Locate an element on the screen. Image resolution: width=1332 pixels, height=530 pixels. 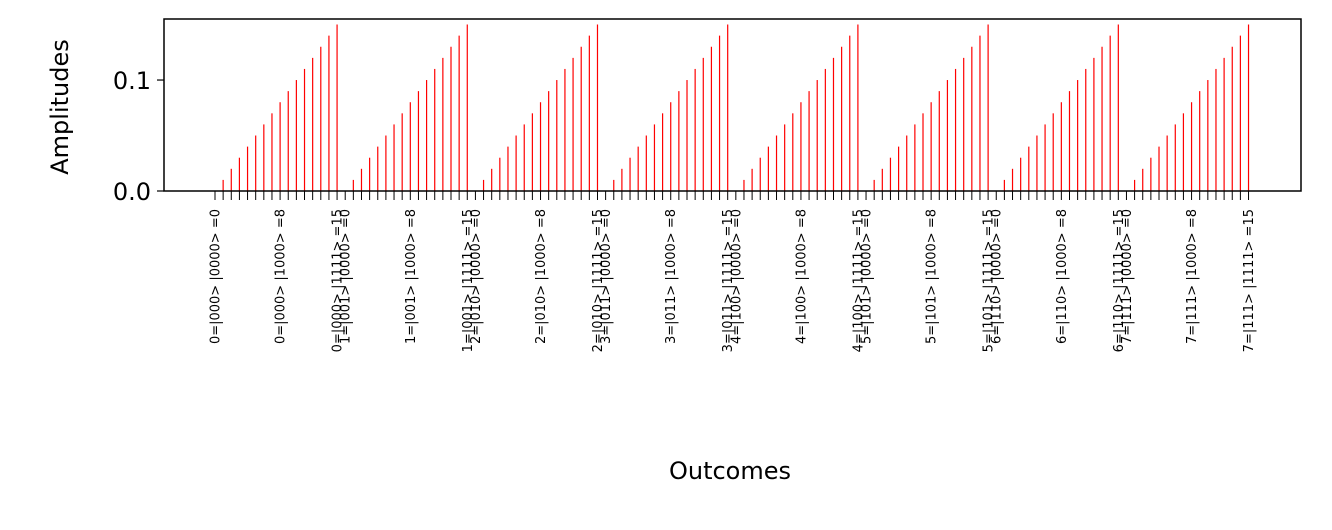
x-tick-label: 0=|000> |1000> =8 is located at coordinates (281, 276).